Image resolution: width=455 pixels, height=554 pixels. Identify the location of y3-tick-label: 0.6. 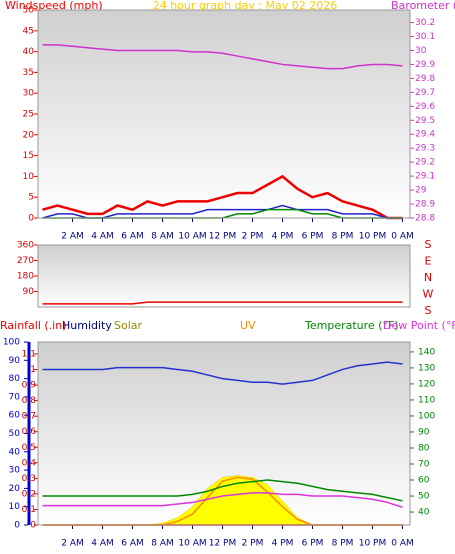
(29, 432).